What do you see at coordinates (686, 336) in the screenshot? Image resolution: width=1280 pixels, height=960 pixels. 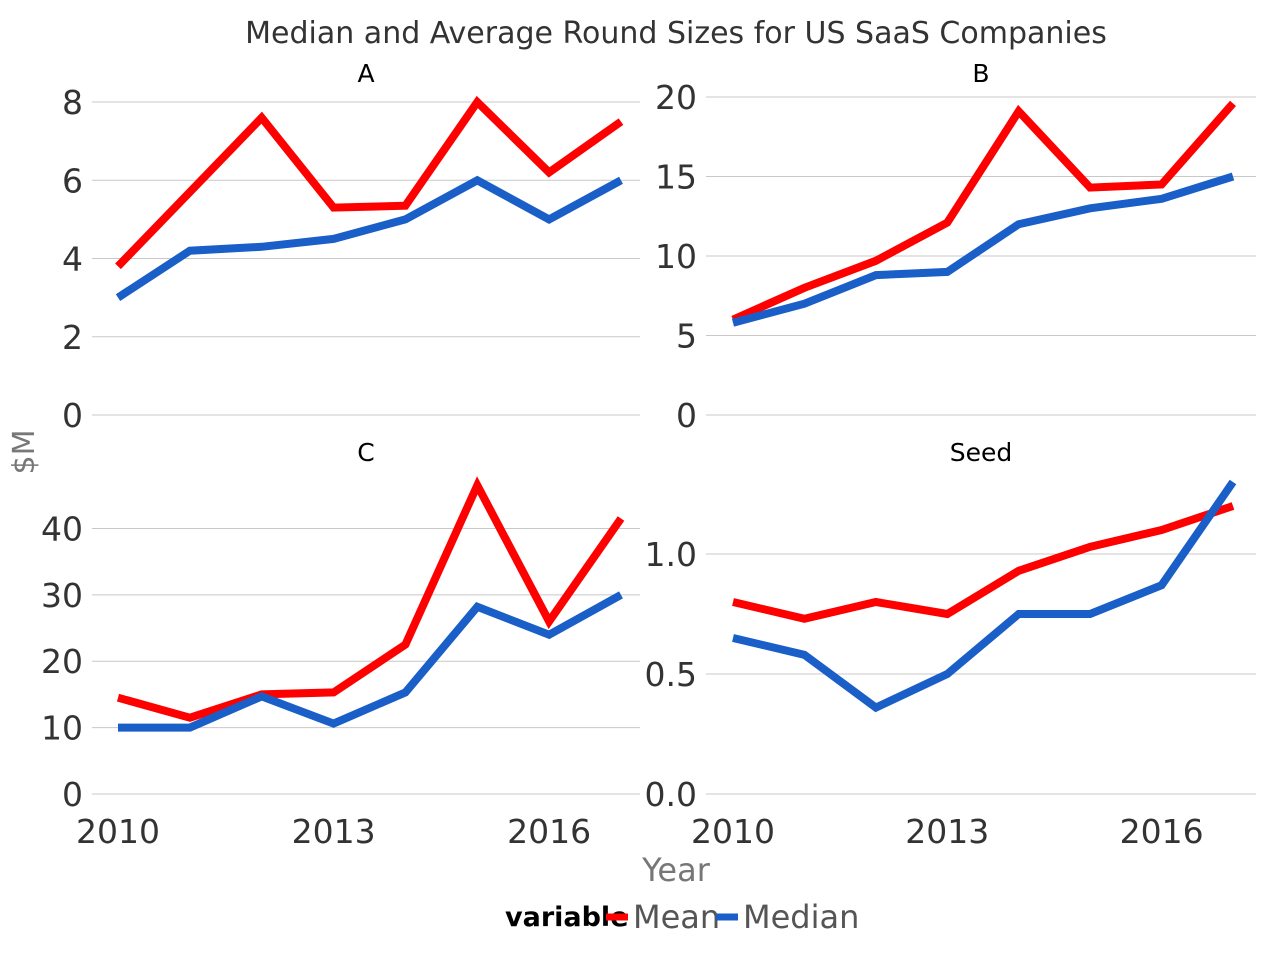 I see `y-tick-label: 5` at bounding box center [686, 336].